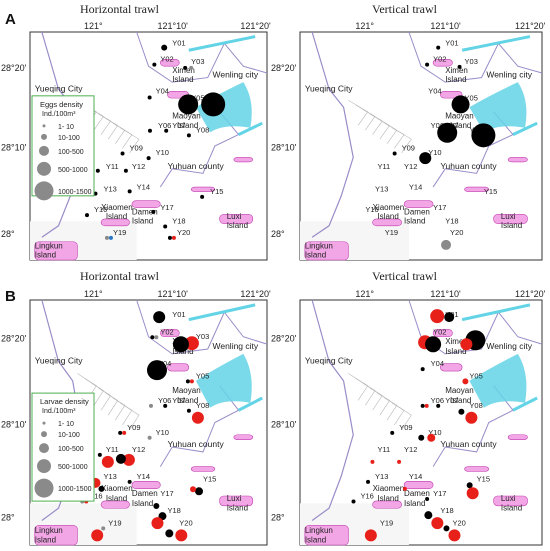  Describe the element at coordinates (195, 444) in the screenshot. I see `place-yuhuan: Yuhuan county` at that location.